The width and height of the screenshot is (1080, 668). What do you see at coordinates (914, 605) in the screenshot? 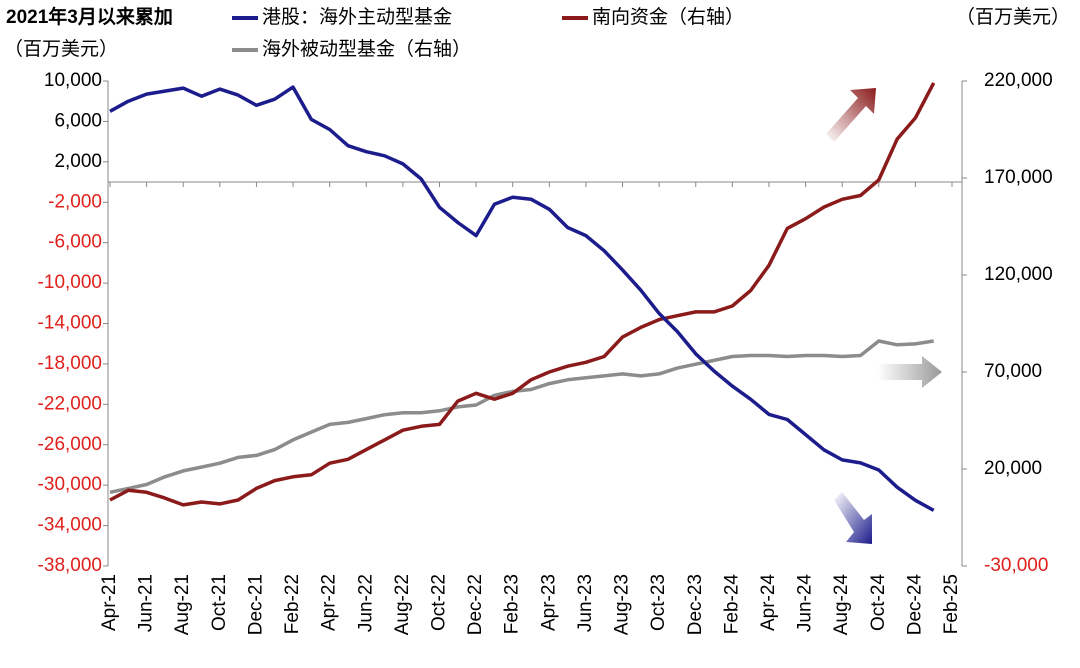
I see `x-tick-label: Dec-24` at bounding box center [914, 605].